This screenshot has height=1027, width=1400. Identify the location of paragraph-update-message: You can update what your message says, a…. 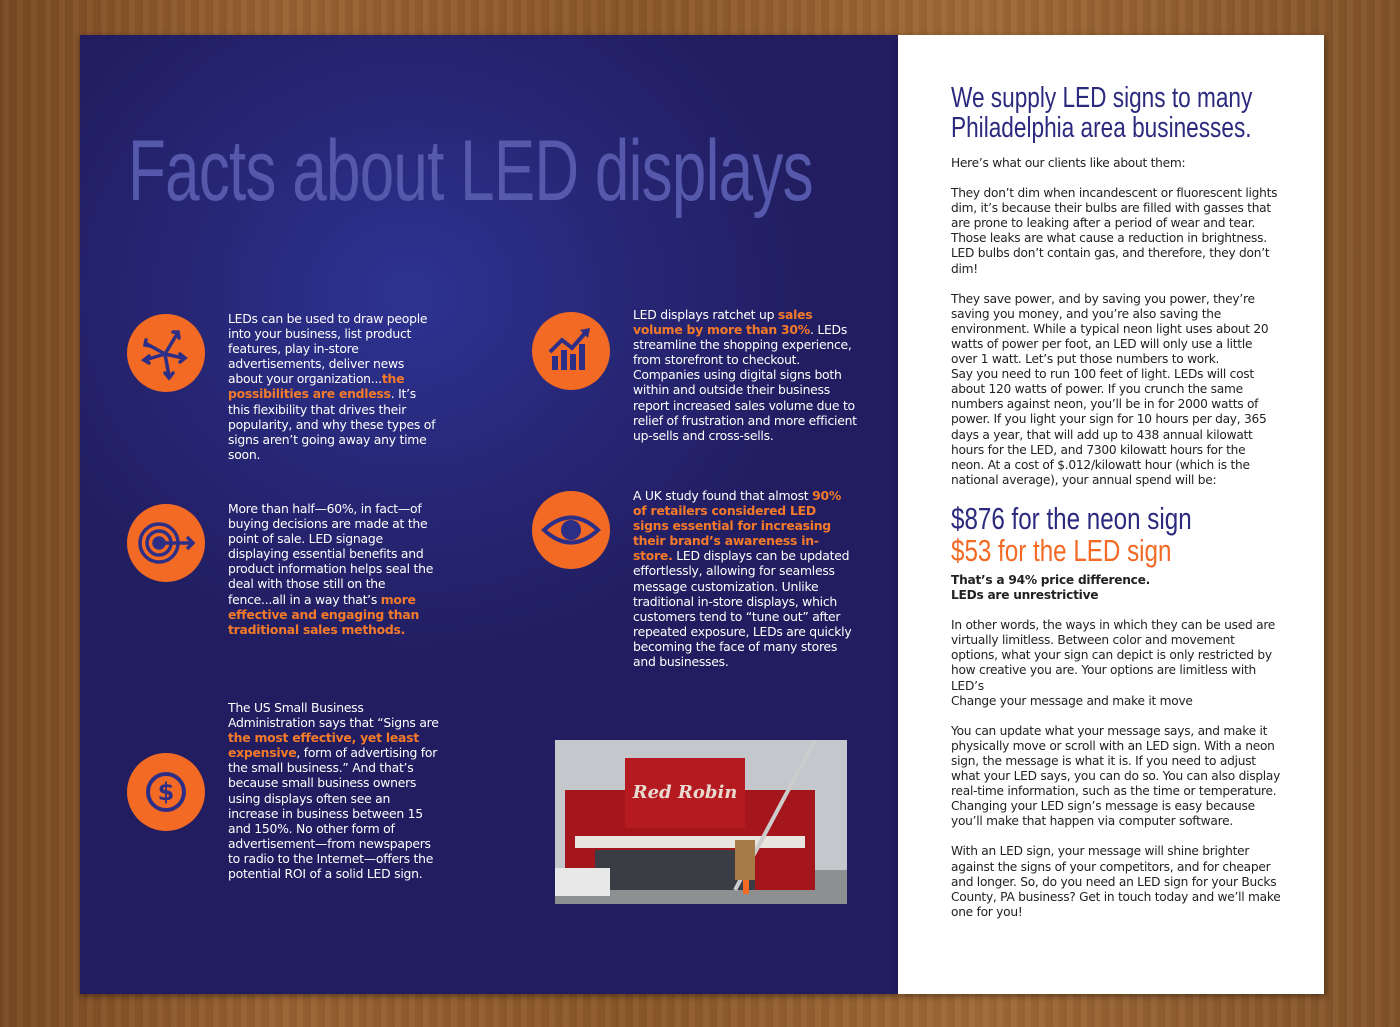
(1116, 776).